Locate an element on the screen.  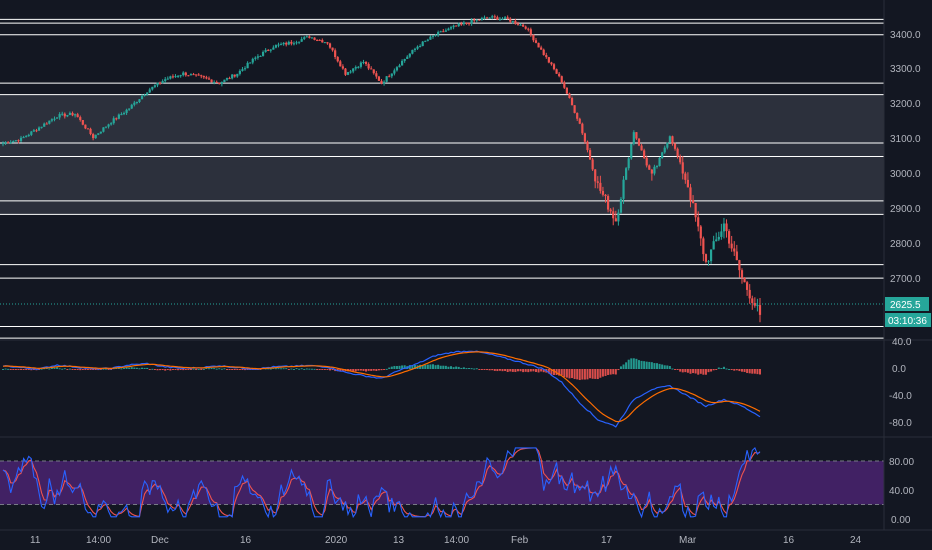
stoch-axis: 80.00 40.00 0.00 is located at coordinates (901, 491).